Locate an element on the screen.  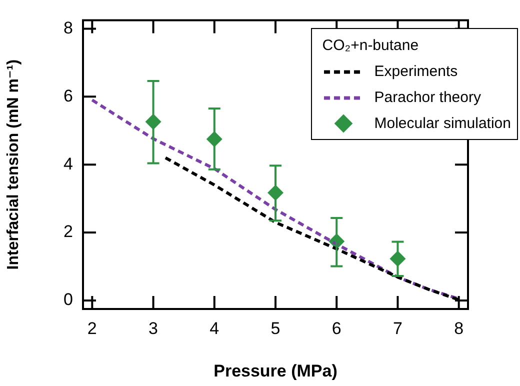
x-tick-label: 4 is located at coordinates (215, 328).